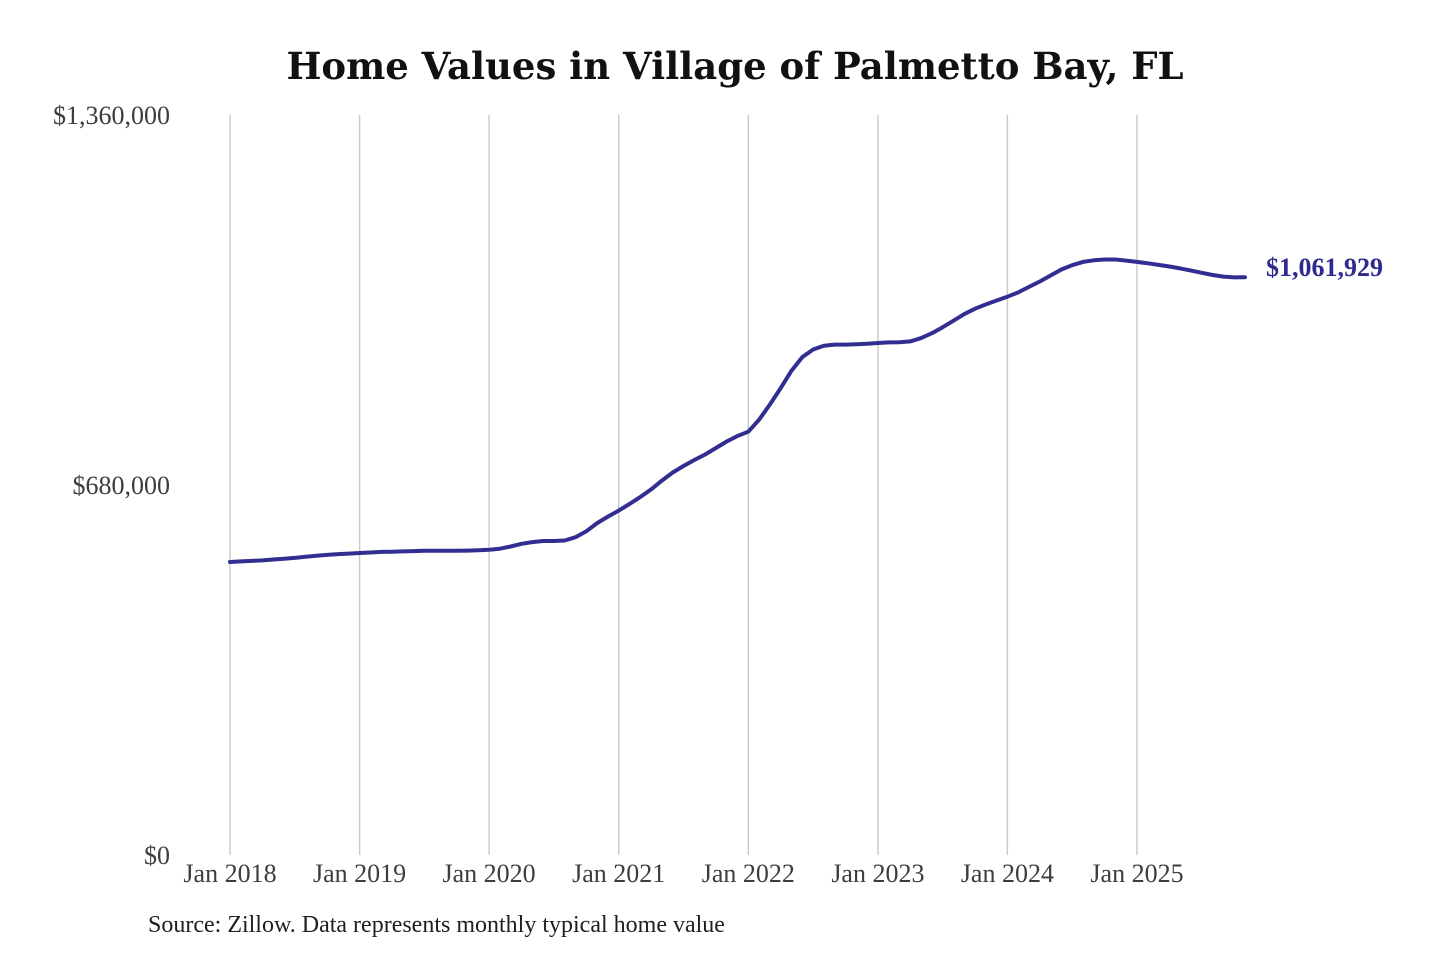  What do you see at coordinates (111, 115) in the screenshot?
I see `y-axis-tick-label: $1,360,000` at bounding box center [111, 115].